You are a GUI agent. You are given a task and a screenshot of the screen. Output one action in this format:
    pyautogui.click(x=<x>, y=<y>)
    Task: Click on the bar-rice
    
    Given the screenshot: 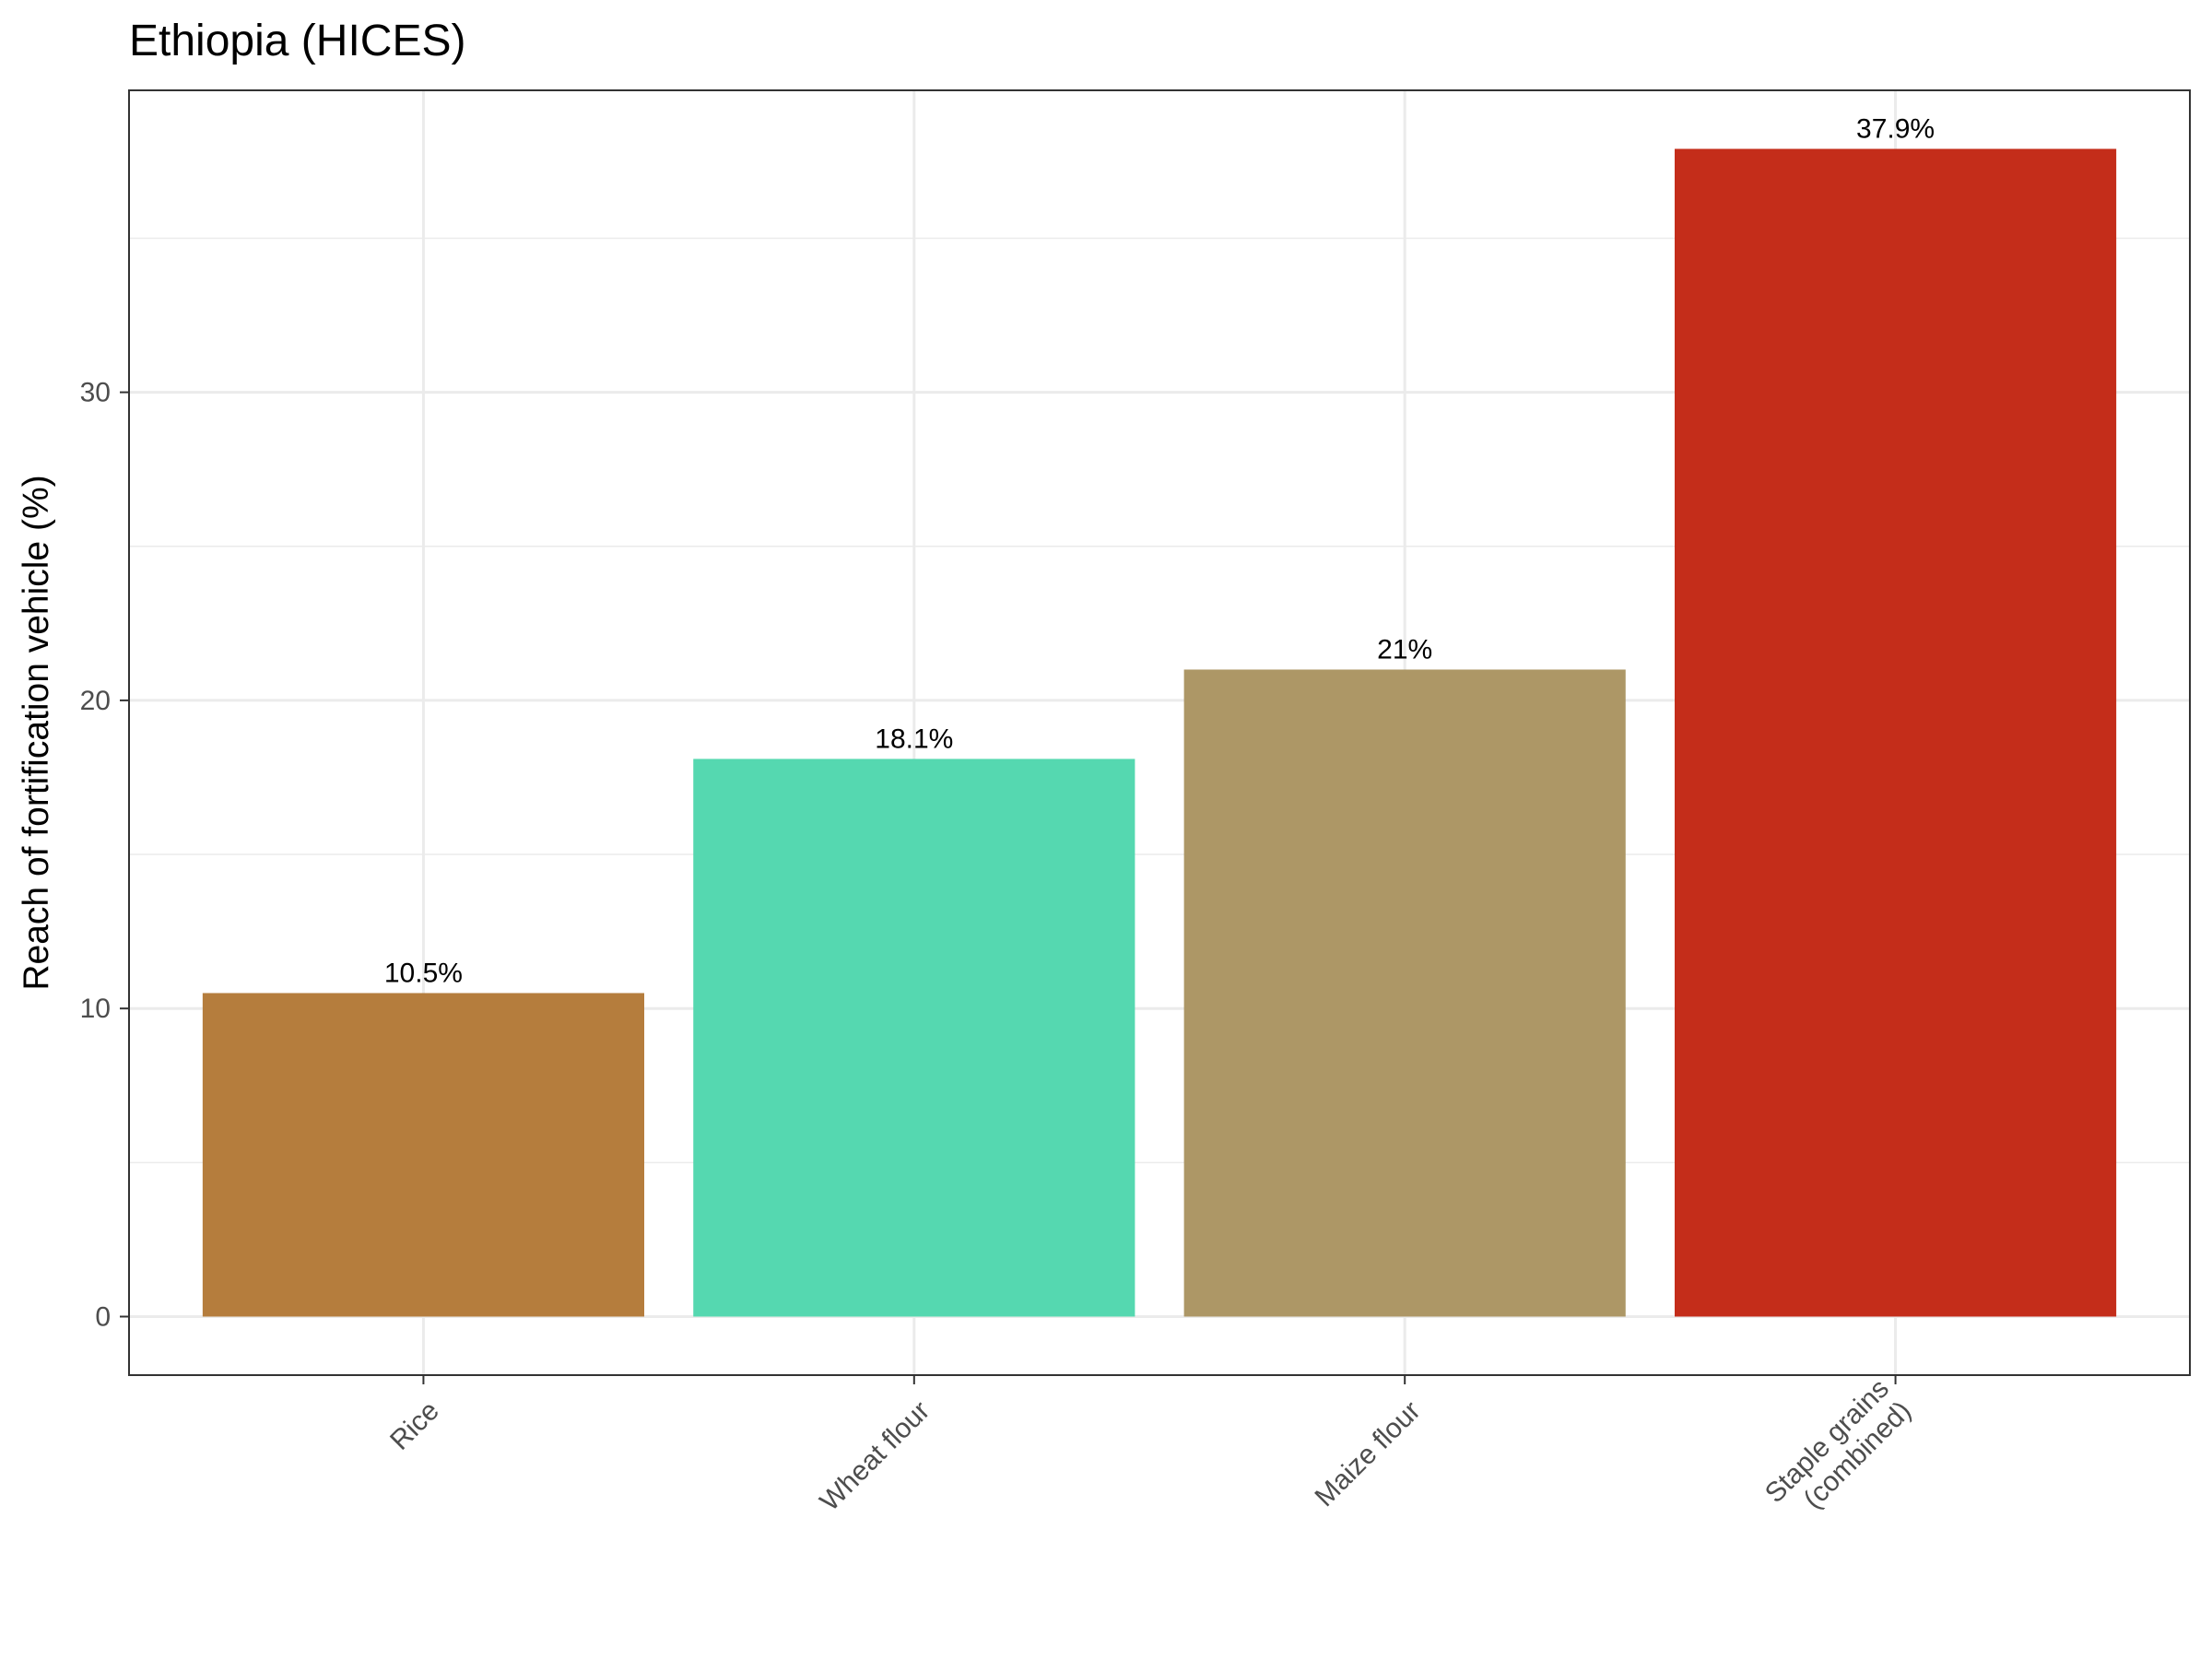 What is the action you would take?
    pyautogui.click(x=423, y=1155)
    